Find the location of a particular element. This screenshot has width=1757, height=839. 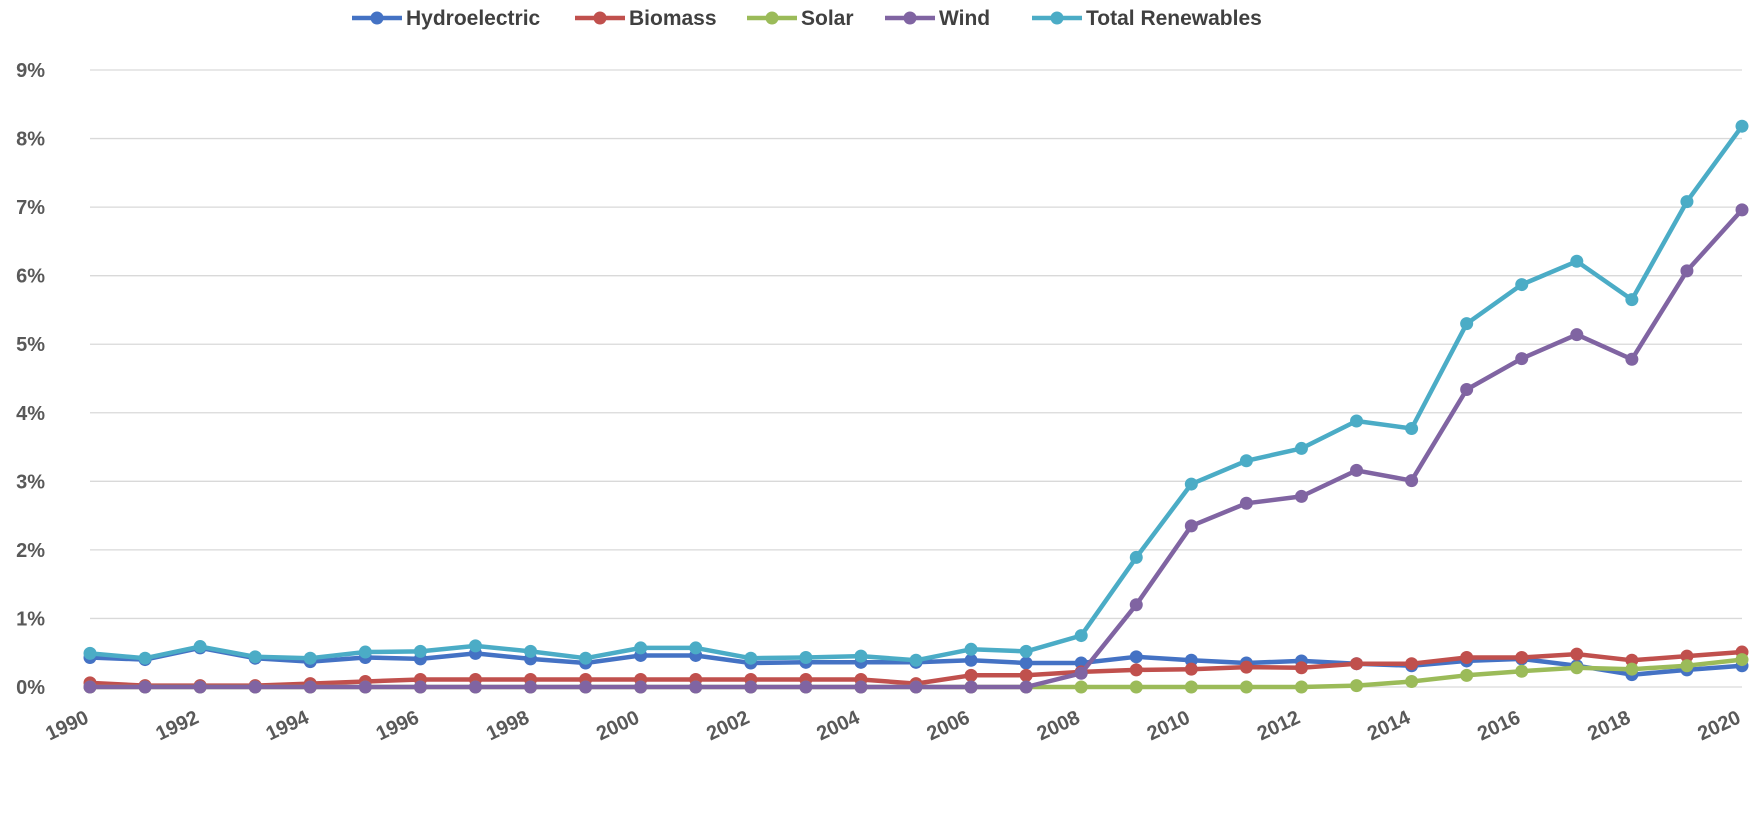

x-tick-label: 2014 is located at coordinates (1389, 725).